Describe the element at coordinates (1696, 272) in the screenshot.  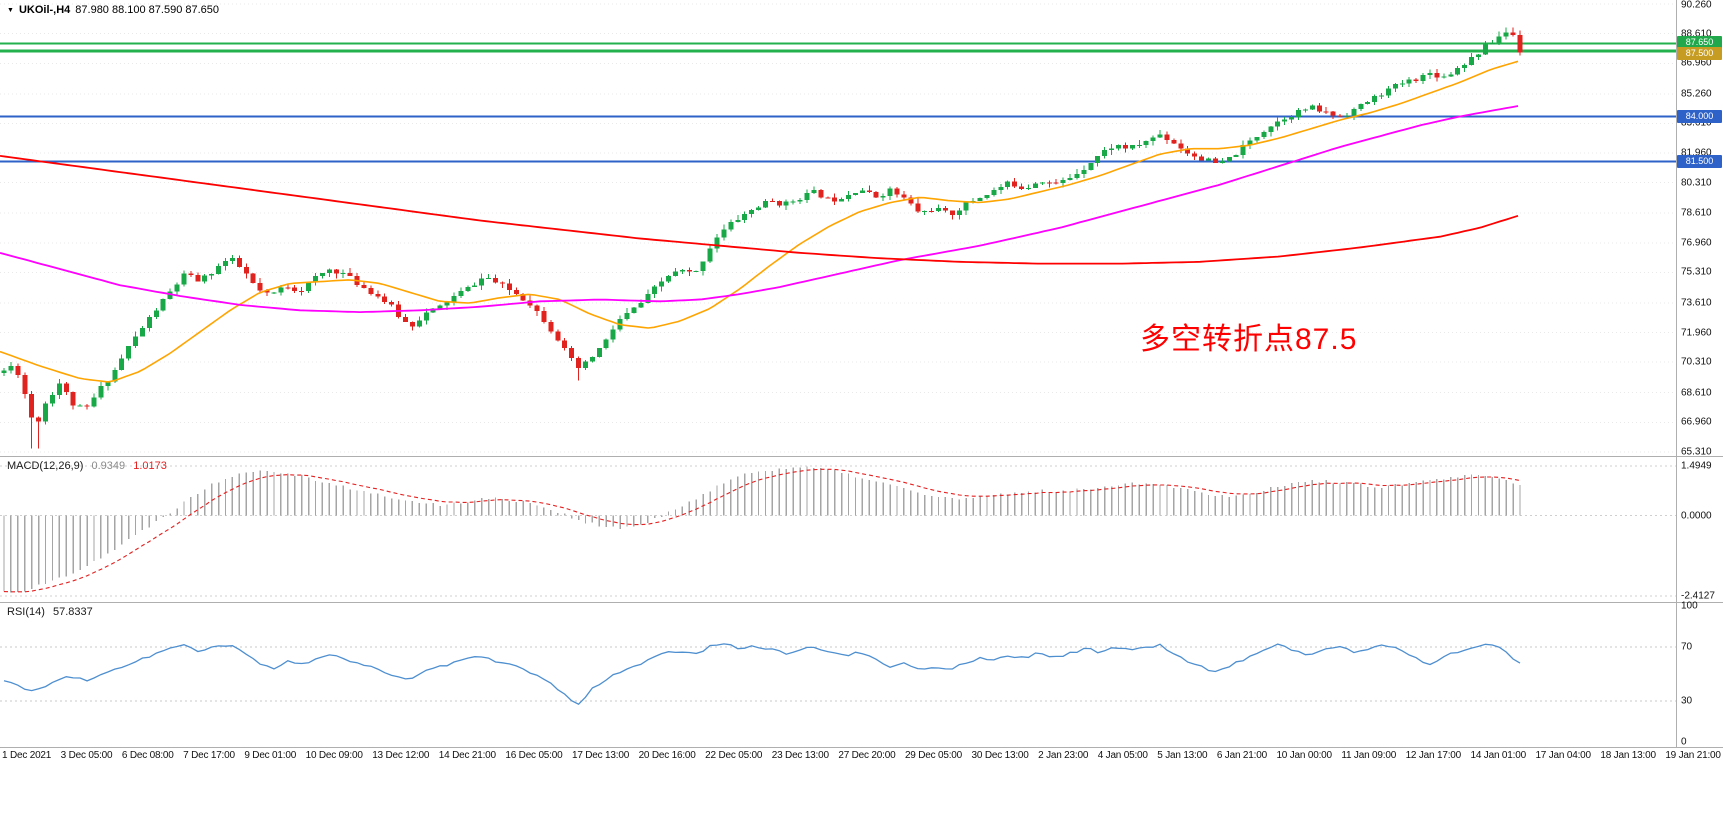
I see `price-tick-label: 75.310` at that location.